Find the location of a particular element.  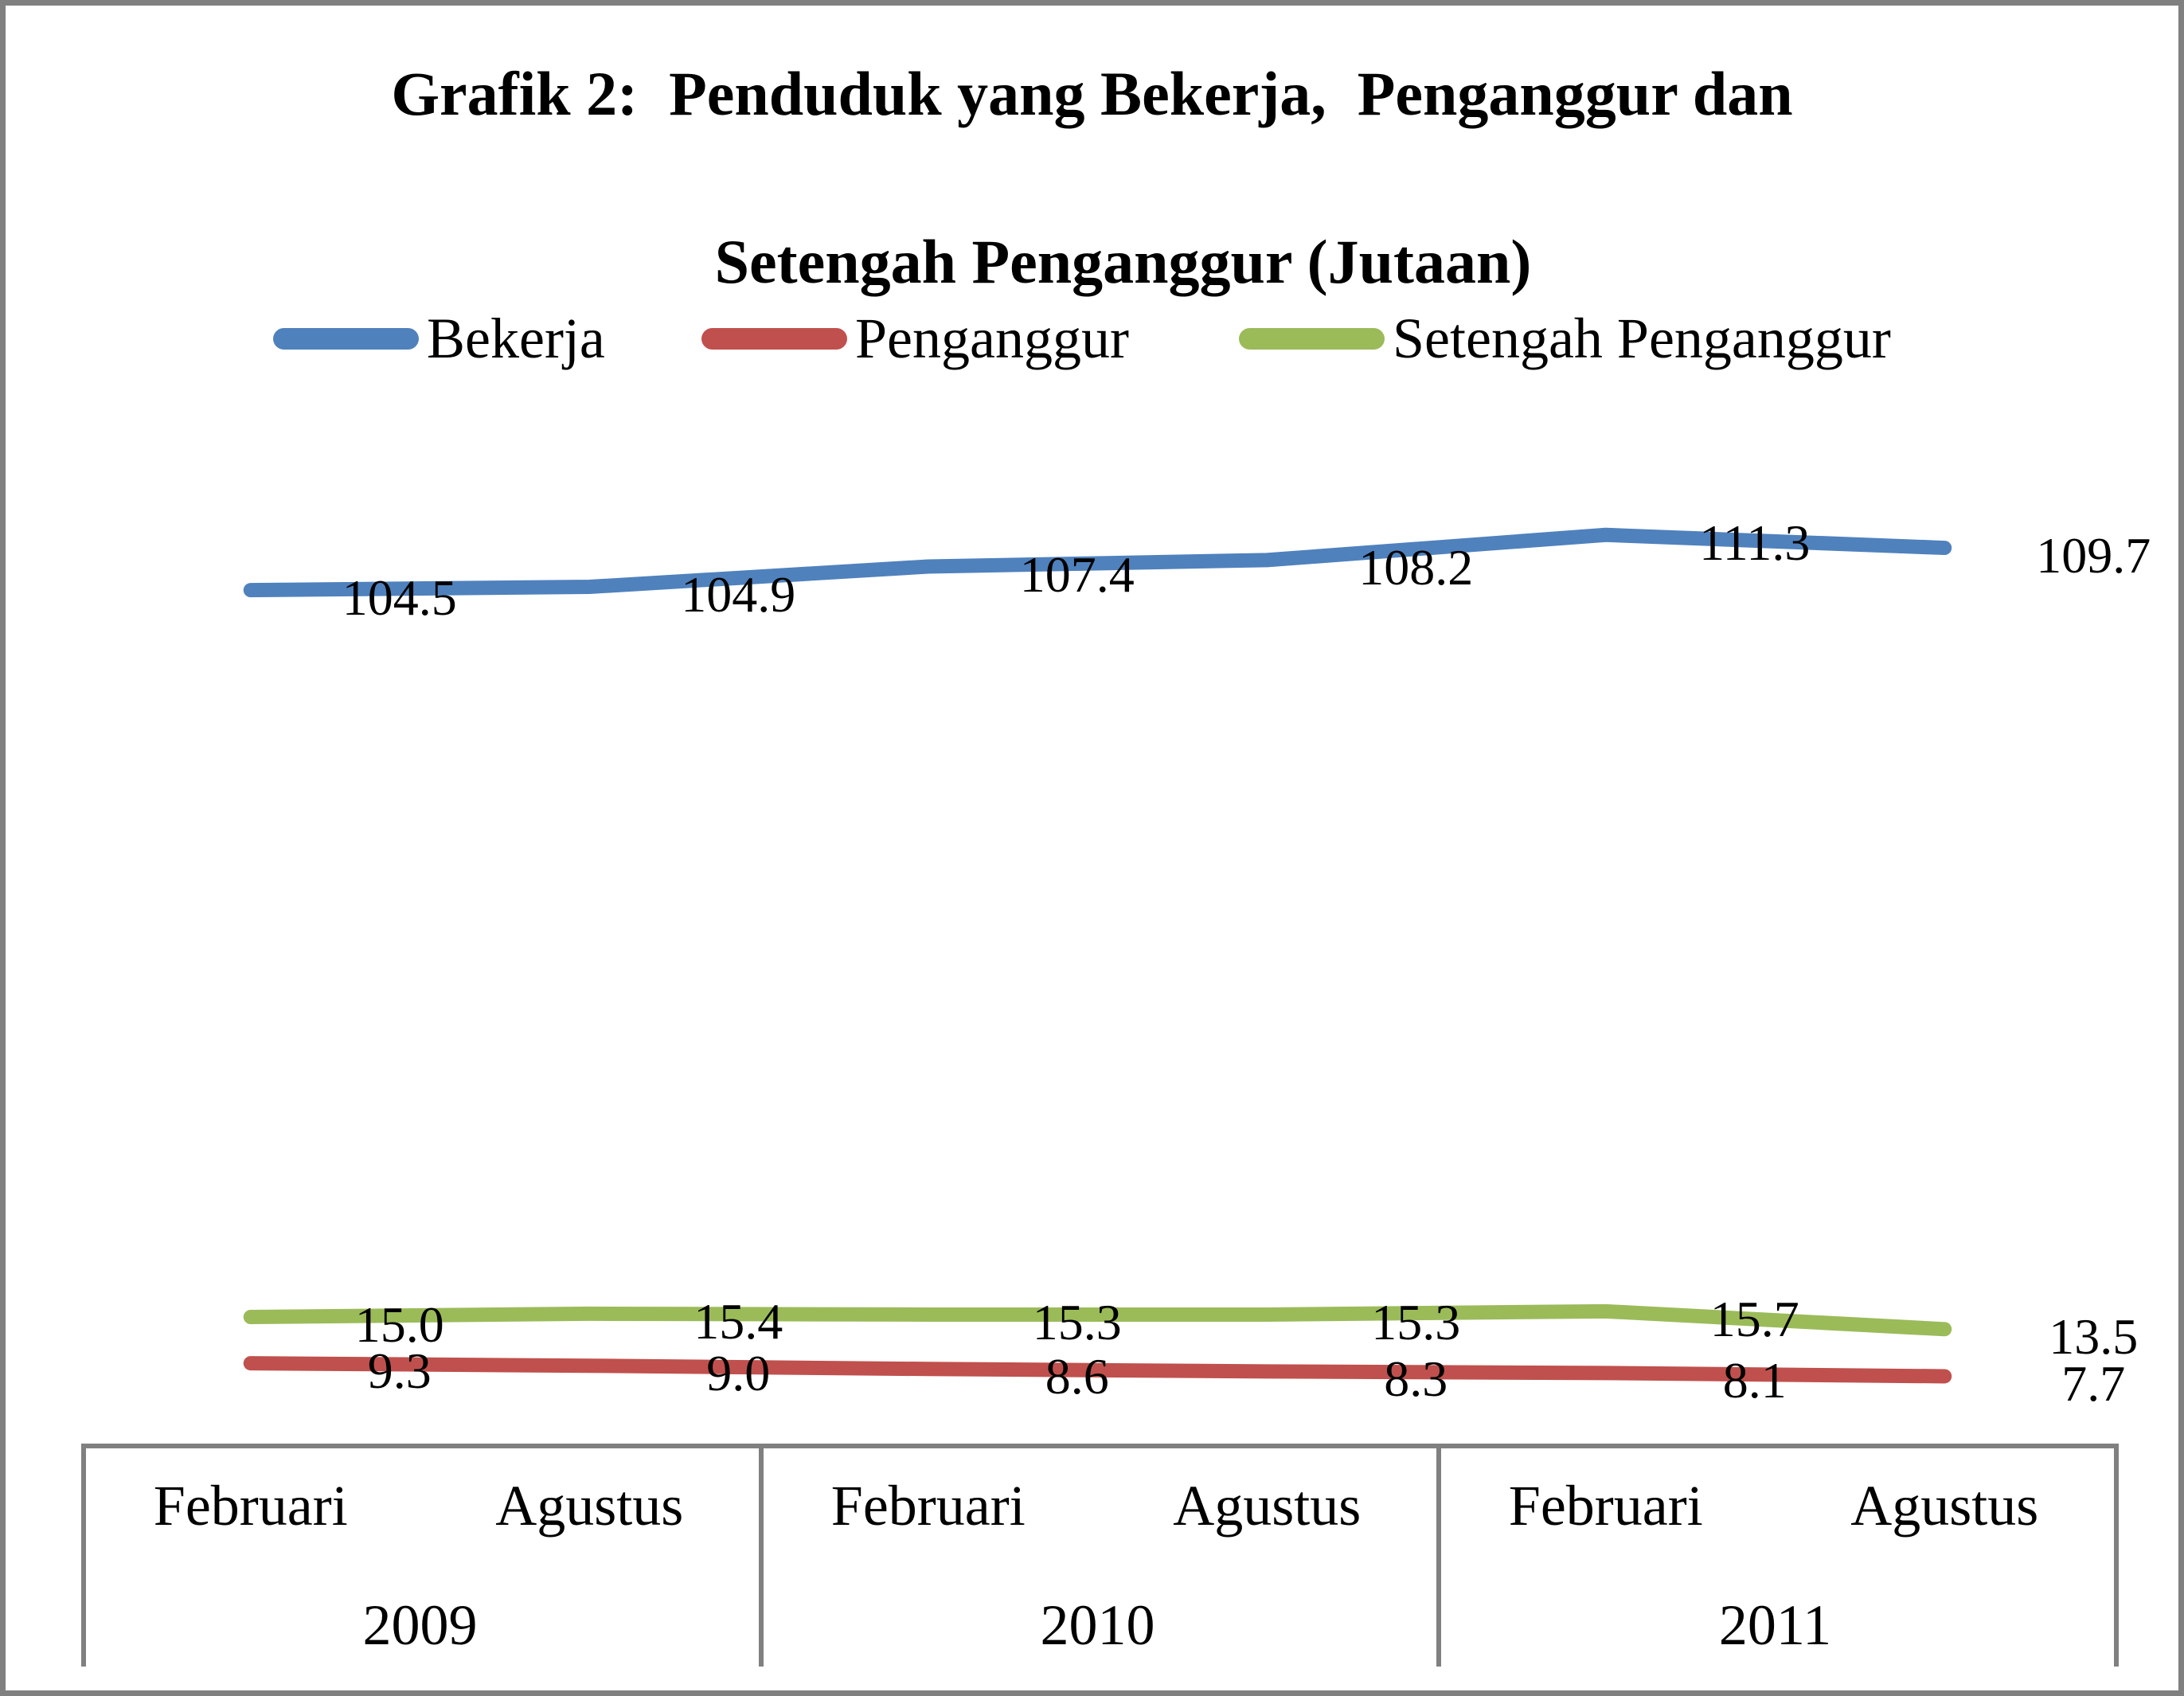

legend-item-setengah-penganggur: Setengah Penganggur is located at coordinates (1565, 338).